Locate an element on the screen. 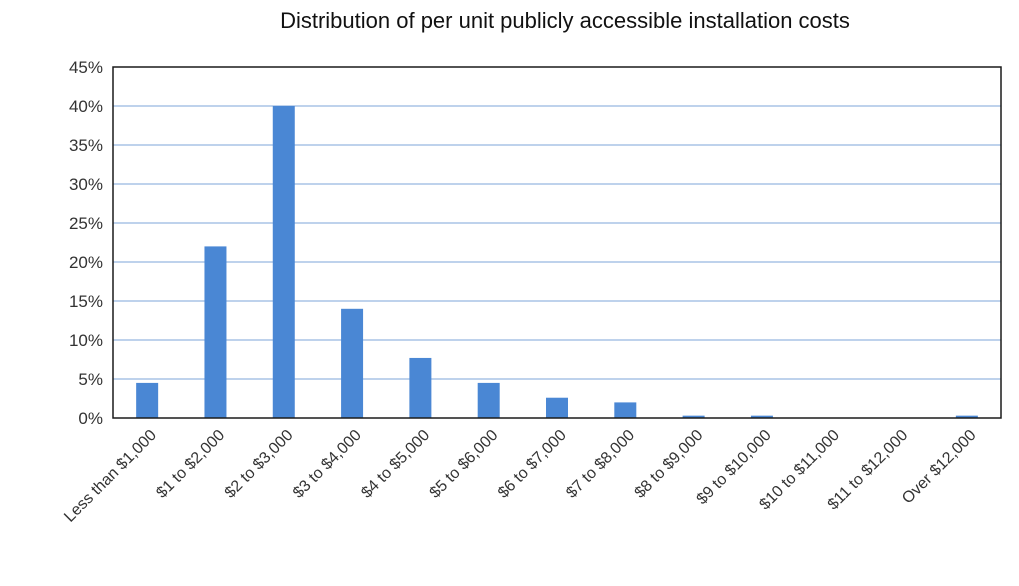  x-tick-label: $1 to $2,000 is located at coordinates (190, 464).